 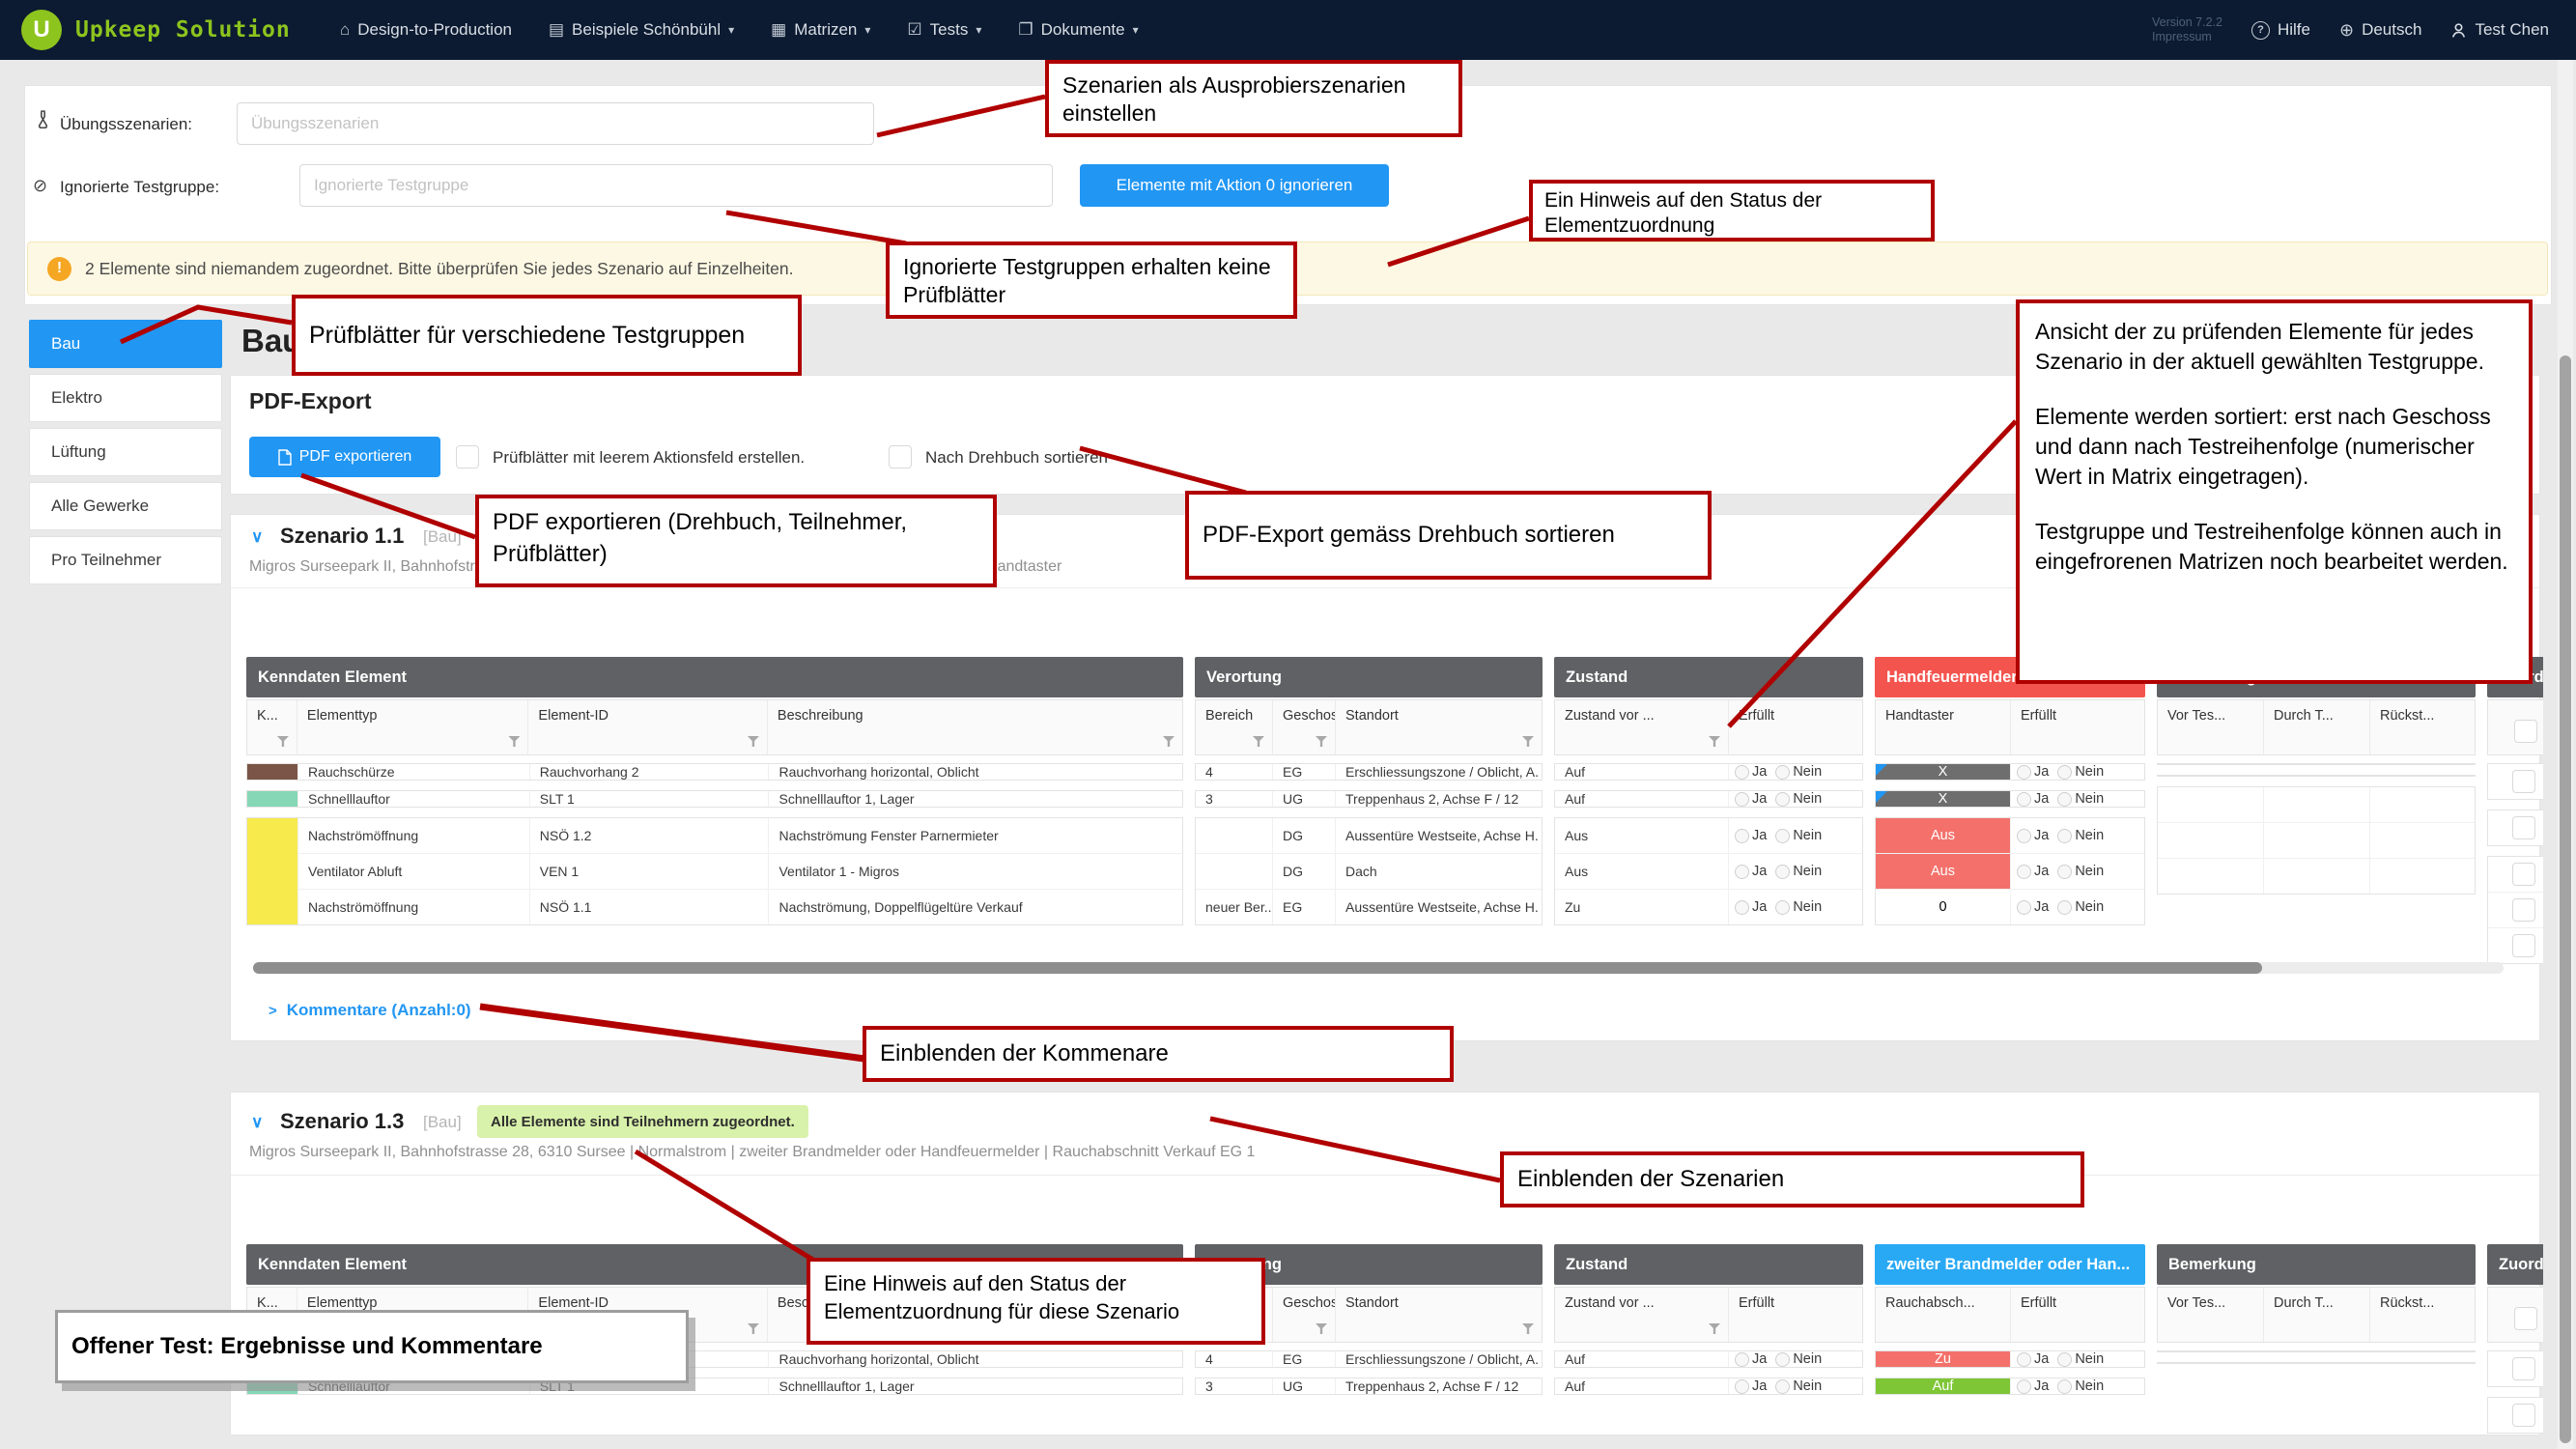 I want to click on version-info: Version 7.2.2 Impressum, so click(x=2187, y=29).